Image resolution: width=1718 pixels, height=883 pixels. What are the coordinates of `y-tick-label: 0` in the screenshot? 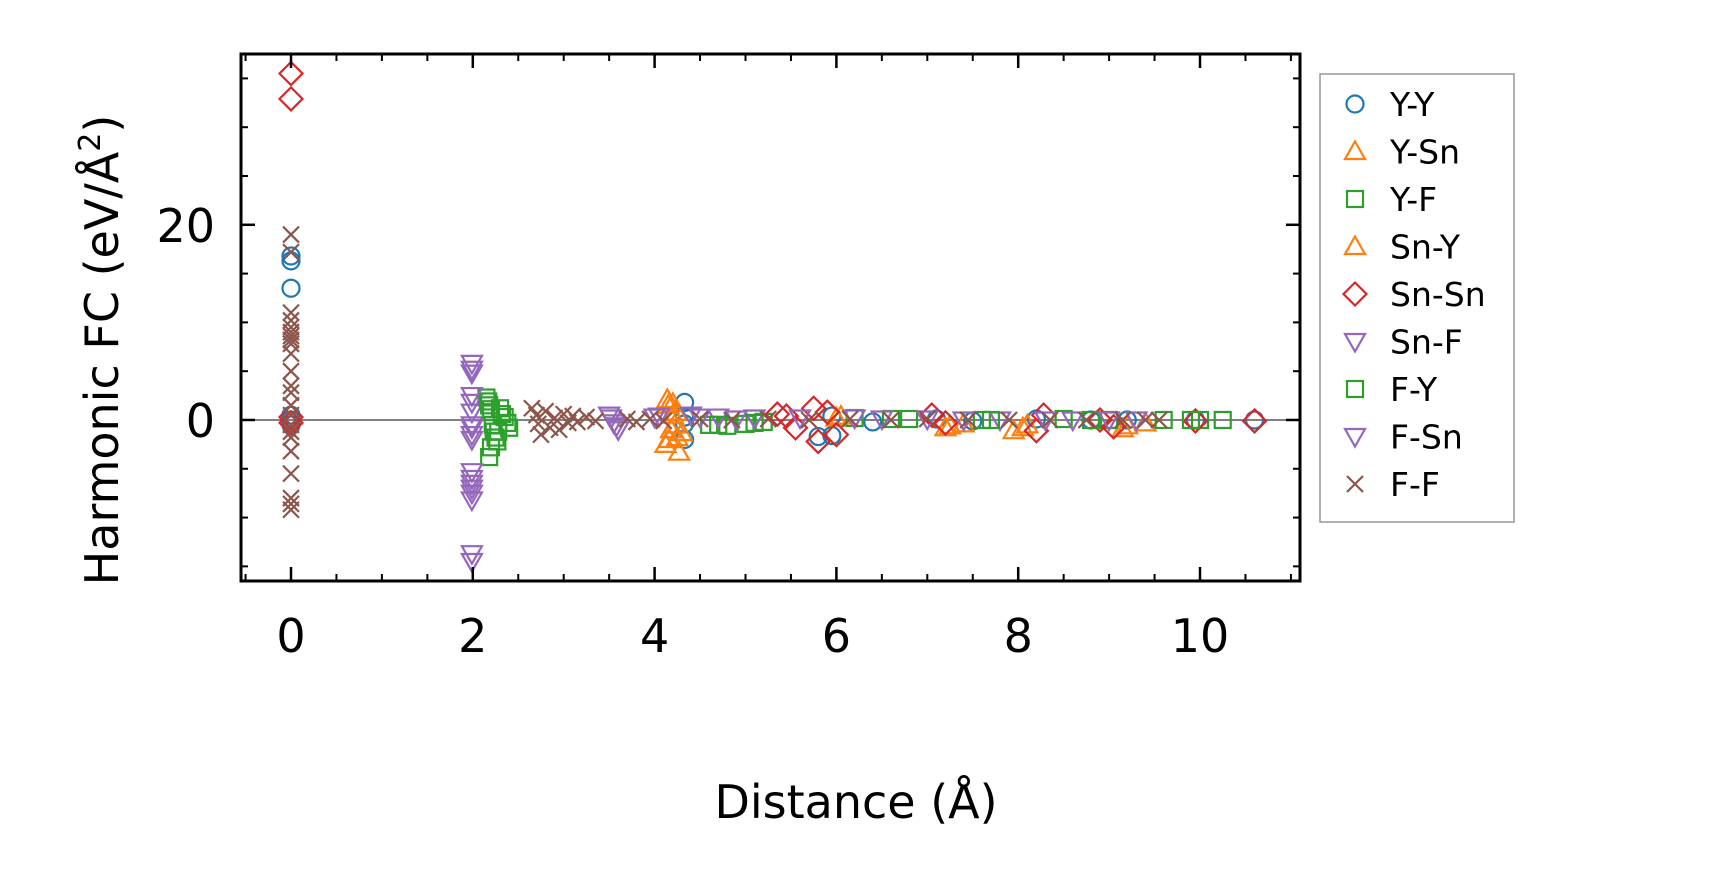 It's located at (200, 421).